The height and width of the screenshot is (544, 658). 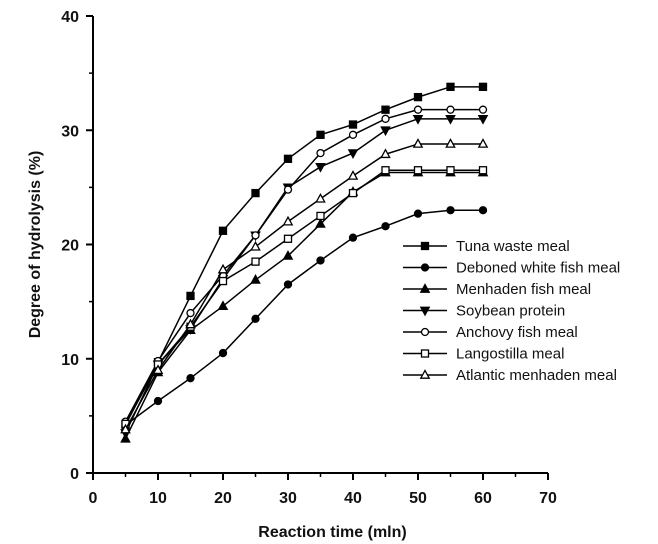 I want to click on legend-entry: Deboned white fish meal, so click(x=511, y=268).